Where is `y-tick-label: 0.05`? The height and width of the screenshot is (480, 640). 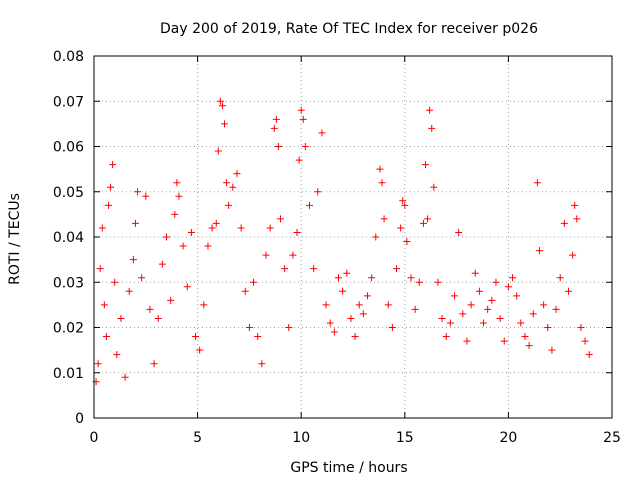
y-tick-label: 0.05 is located at coordinates (68, 193).